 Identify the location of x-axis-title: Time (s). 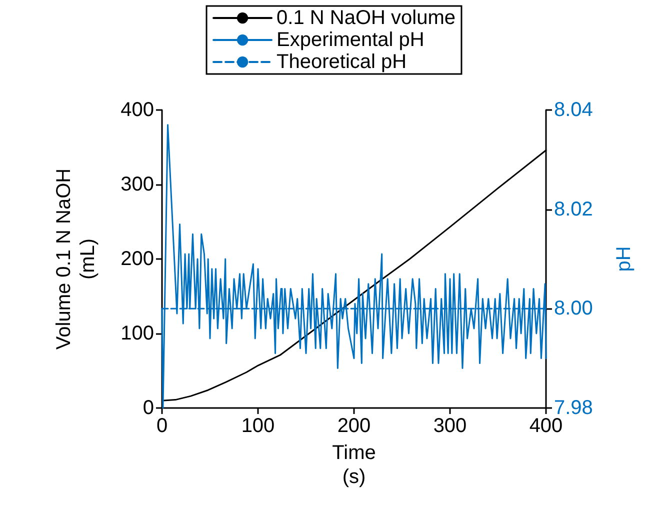
(354, 465).